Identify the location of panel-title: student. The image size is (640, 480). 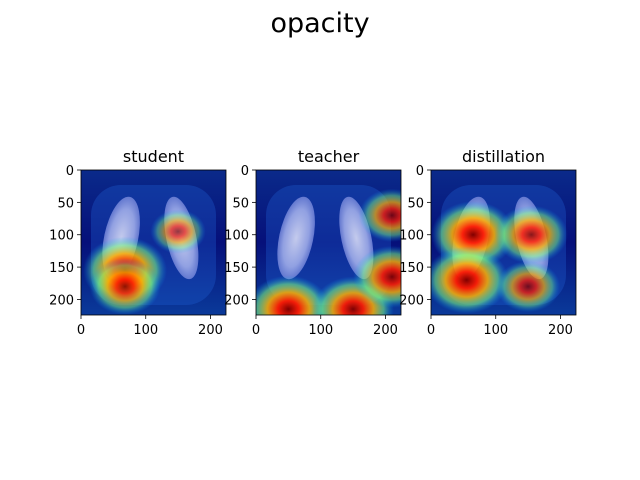
(153, 156).